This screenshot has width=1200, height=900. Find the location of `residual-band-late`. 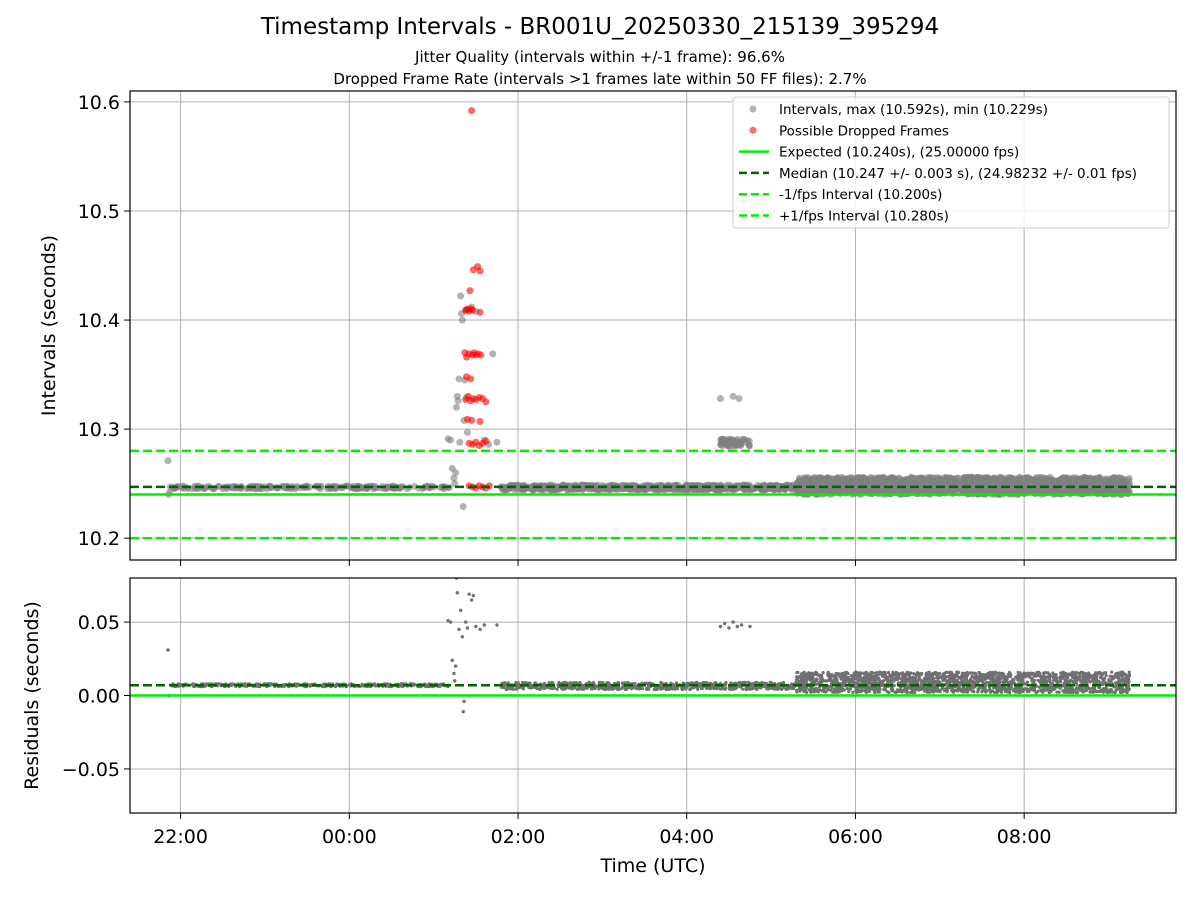

residual-band-late is located at coordinates (963, 682).